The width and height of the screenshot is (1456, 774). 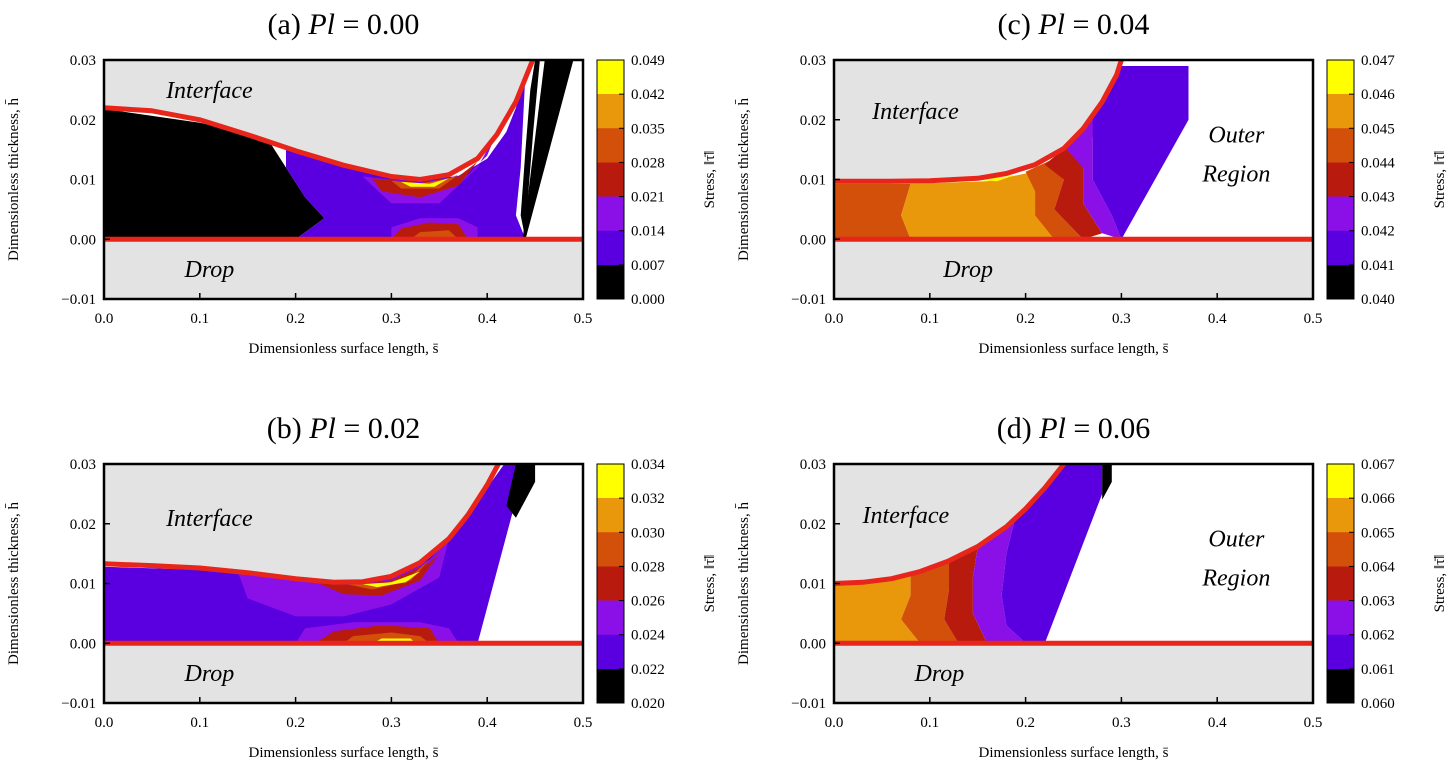 What do you see at coordinates (648, 602) in the screenshot?
I see `colorbar-tick-label: 0.026` at bounding box center [648, 602].